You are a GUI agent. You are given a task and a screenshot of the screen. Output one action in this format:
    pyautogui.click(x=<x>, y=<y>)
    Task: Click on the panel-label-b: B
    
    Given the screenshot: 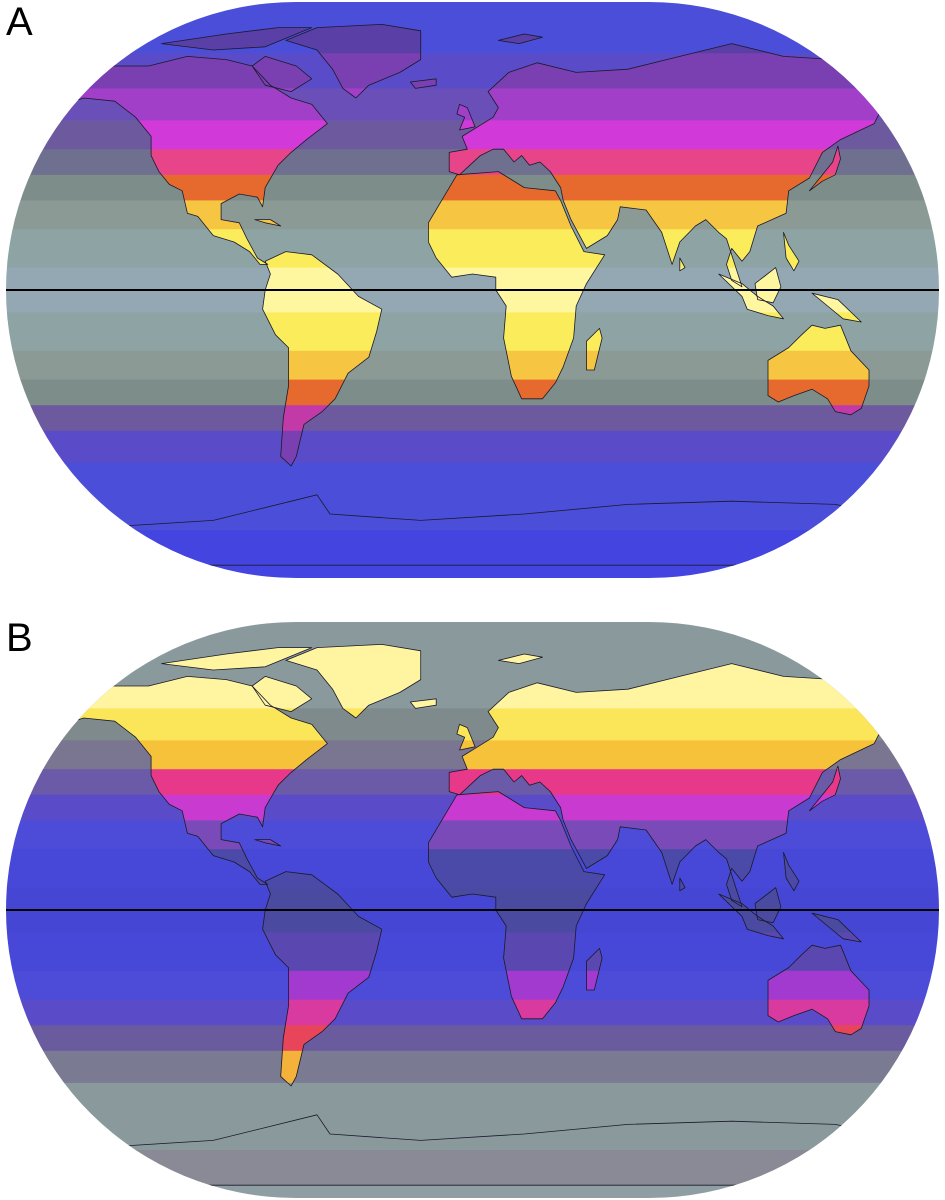 What is the action you would take?
    pyautogui.click(x=19, y=638)
    